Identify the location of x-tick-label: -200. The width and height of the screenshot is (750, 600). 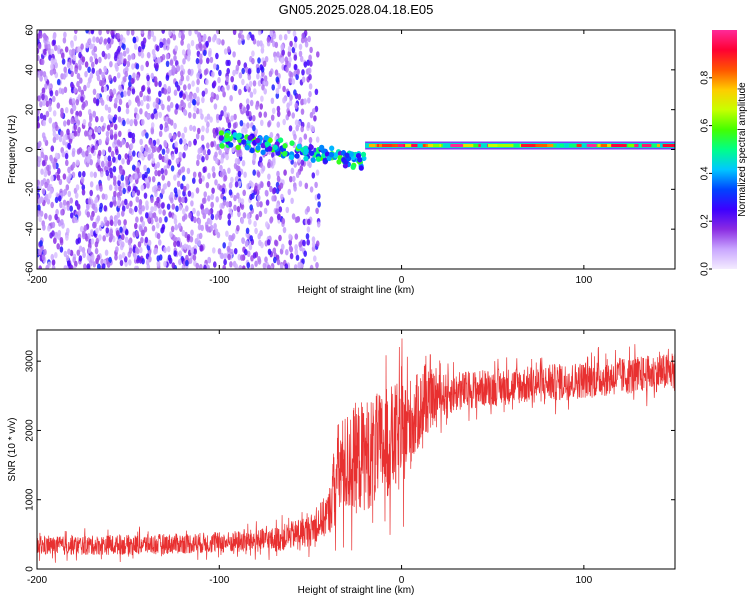
(37, 580).